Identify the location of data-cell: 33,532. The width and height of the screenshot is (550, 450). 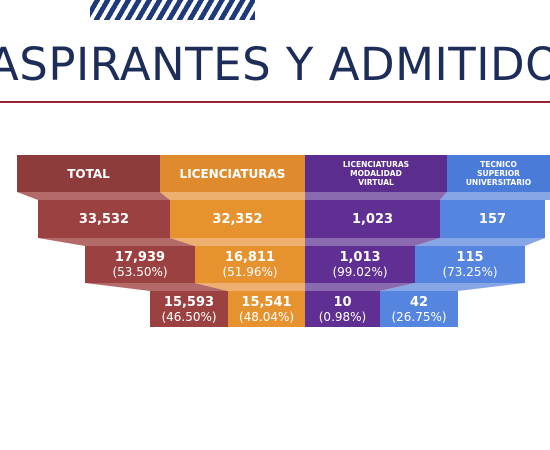
(104, 219).